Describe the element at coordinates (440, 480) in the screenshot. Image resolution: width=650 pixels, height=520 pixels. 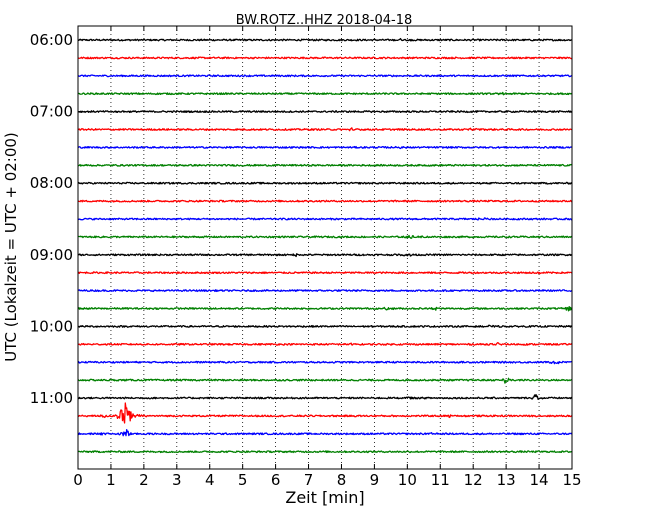
I see `x-tick-label: 11` at that location.